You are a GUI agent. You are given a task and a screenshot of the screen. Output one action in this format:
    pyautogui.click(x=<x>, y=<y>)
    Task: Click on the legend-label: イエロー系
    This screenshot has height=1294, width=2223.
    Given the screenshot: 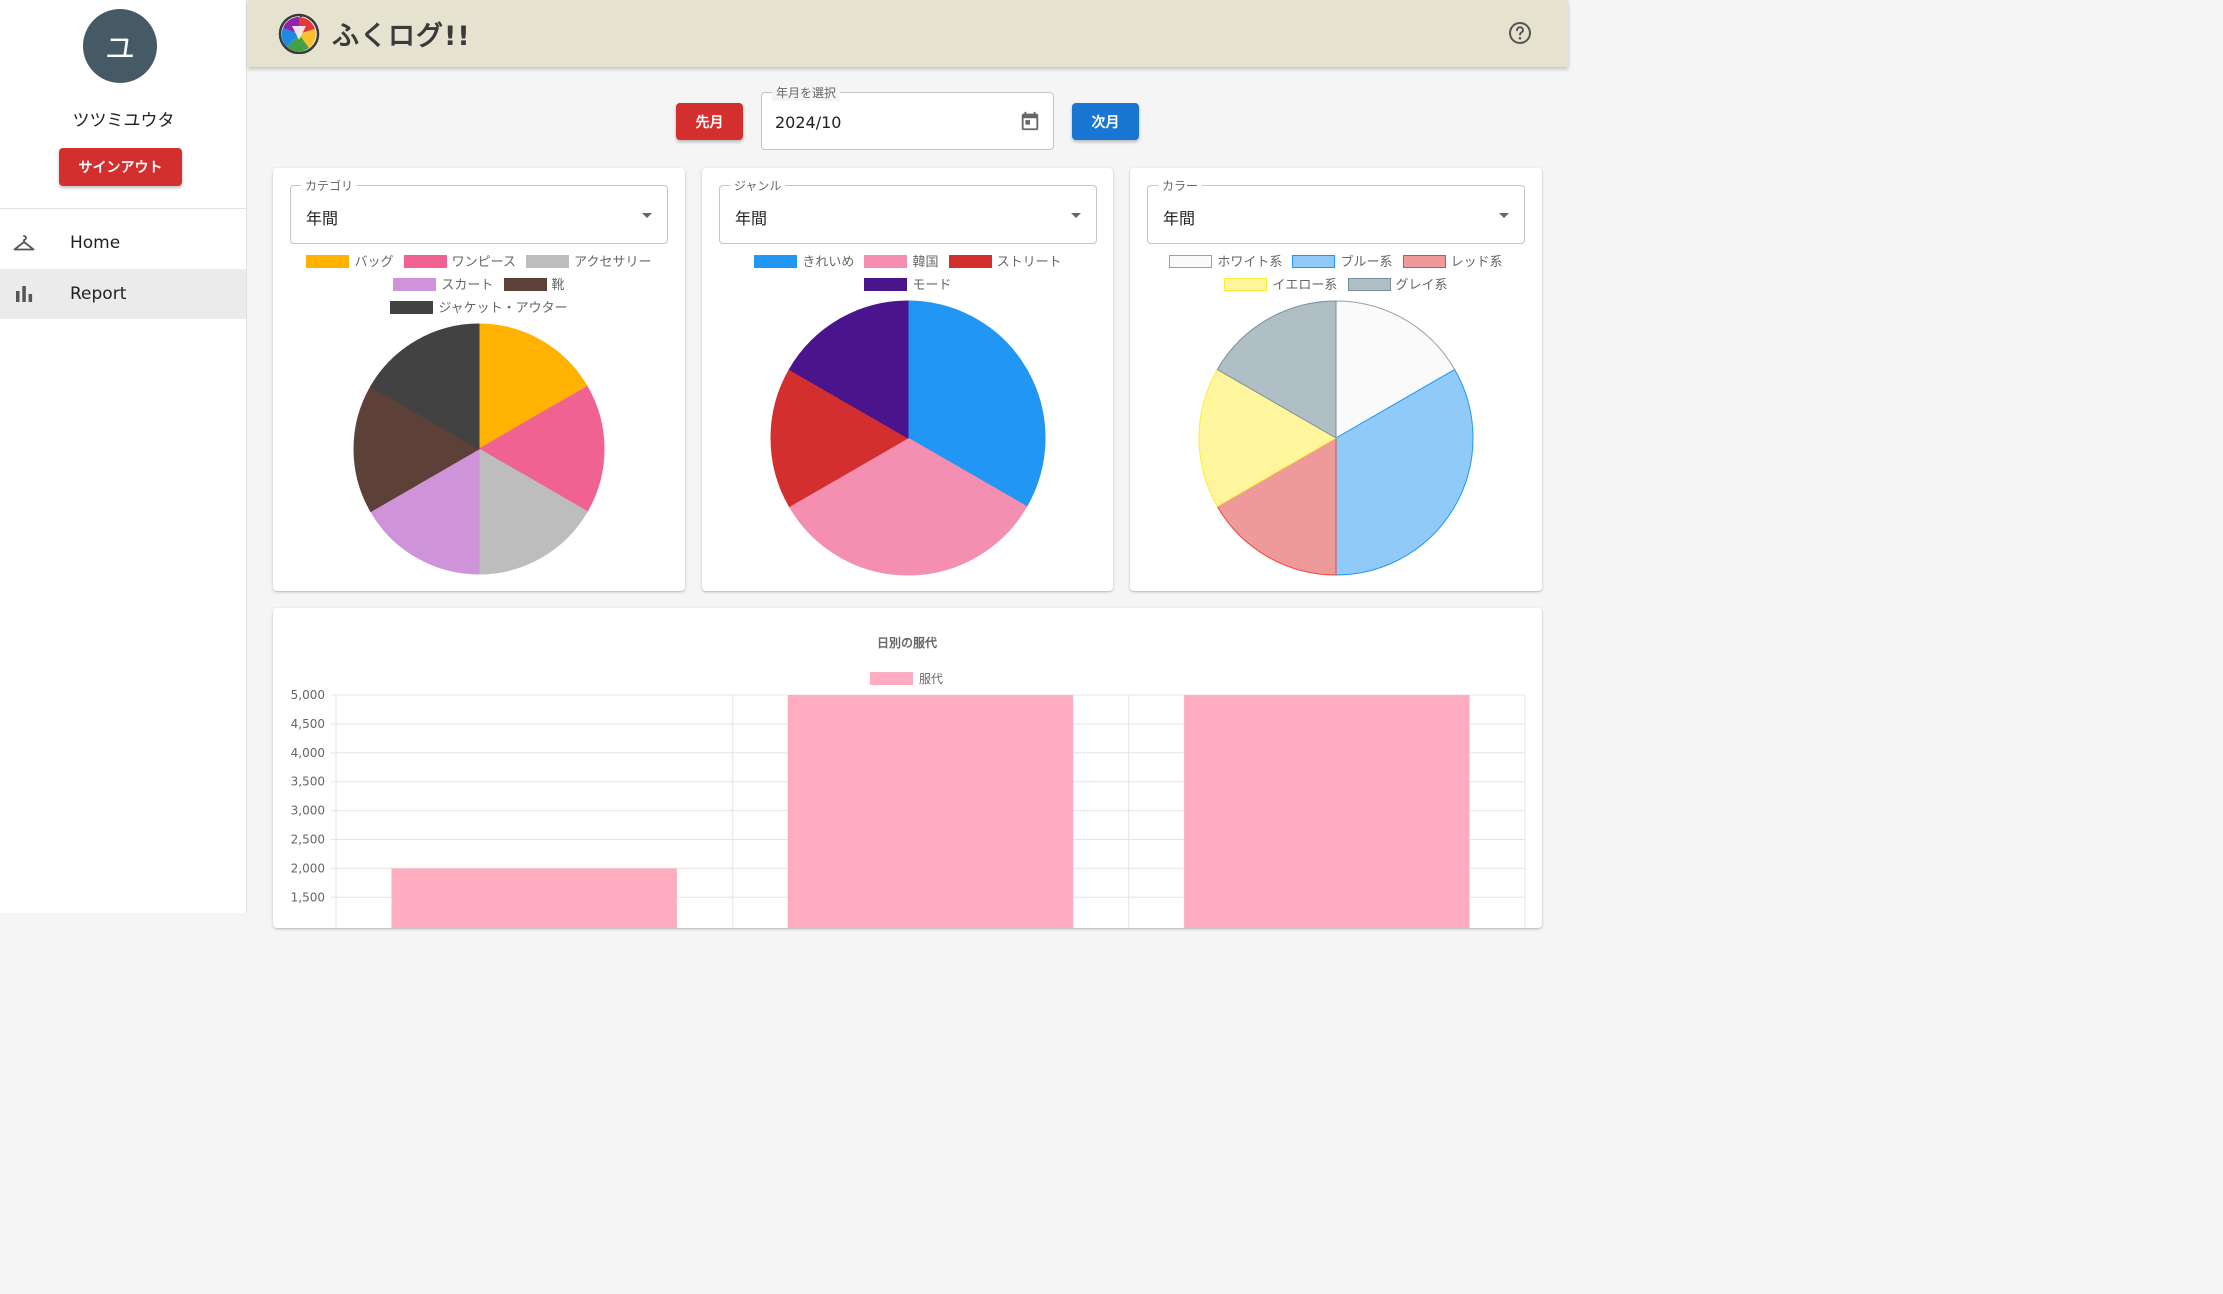 What is the action you would take?
    pyautogui.click(x=1305, y=285)
    